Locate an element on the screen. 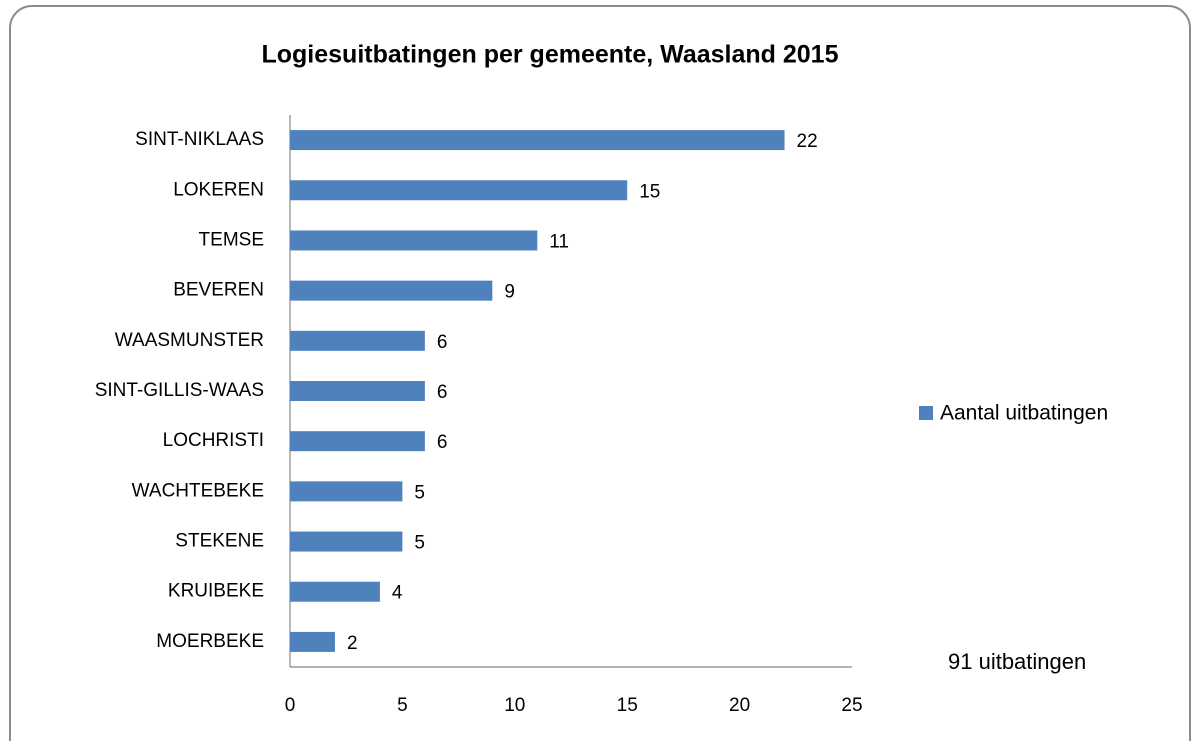 The width and height of the screenshot is (1201, 741). x-tick-label: 20 is located at coordinates (739, 705).